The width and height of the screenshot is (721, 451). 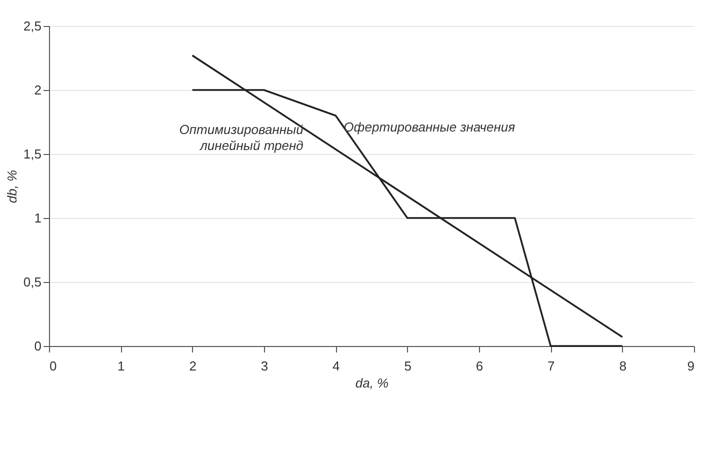 I want to click on x-tick-label: 8, so click(x=622, y=366).